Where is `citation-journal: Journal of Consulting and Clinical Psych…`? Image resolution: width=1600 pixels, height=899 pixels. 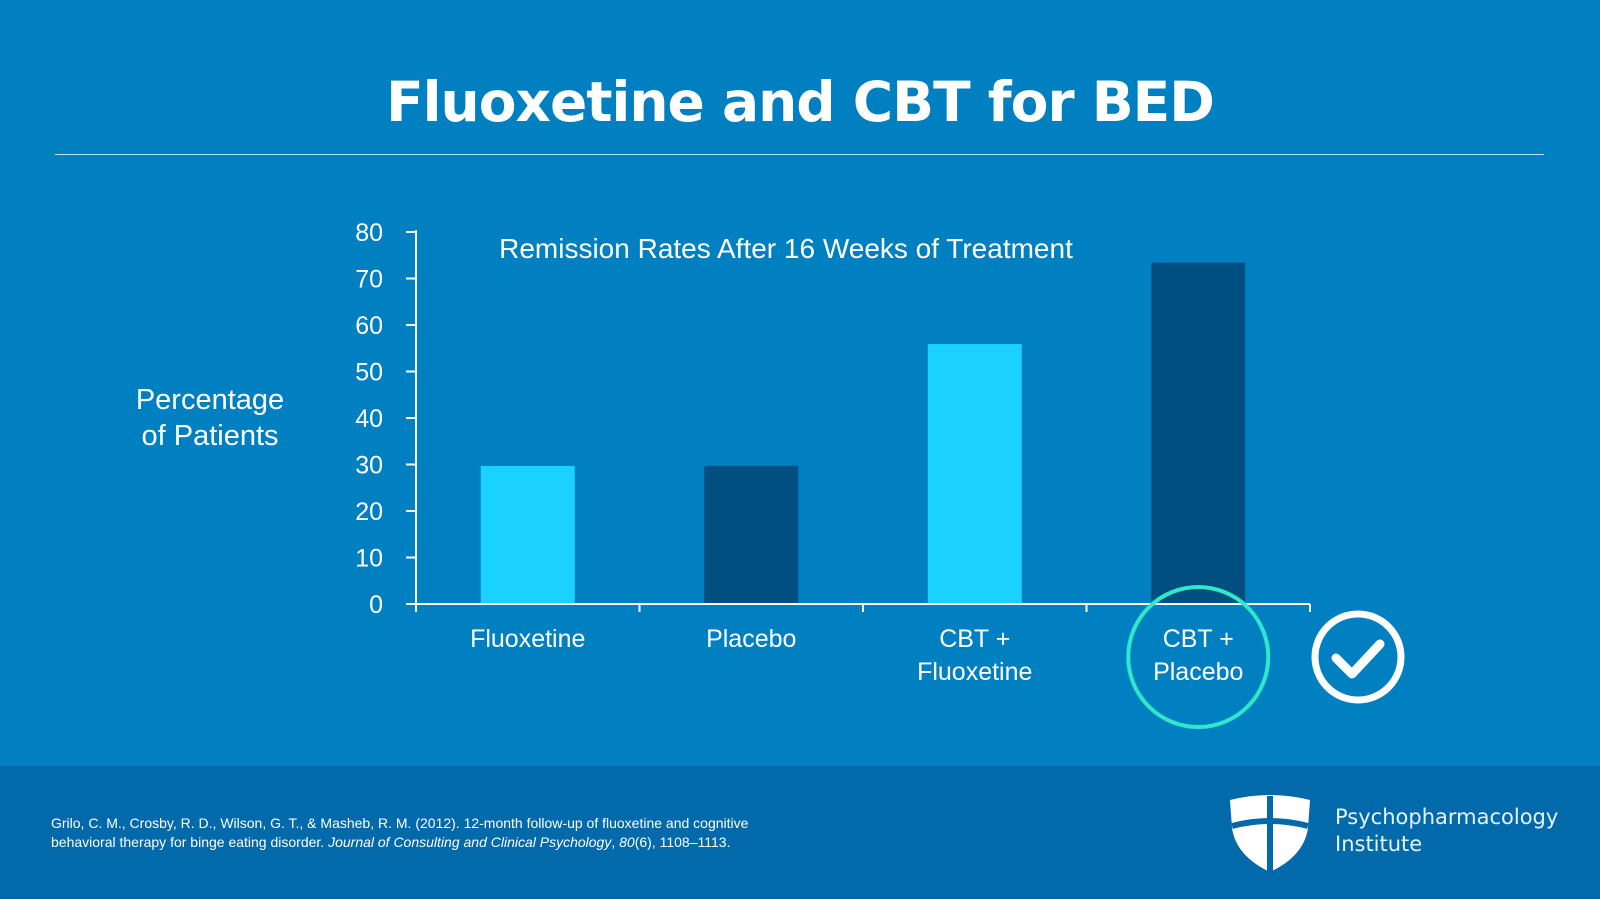 citation-journal: Journal of Consulting and Clinical Psych… is located at coordinates (470, 842).